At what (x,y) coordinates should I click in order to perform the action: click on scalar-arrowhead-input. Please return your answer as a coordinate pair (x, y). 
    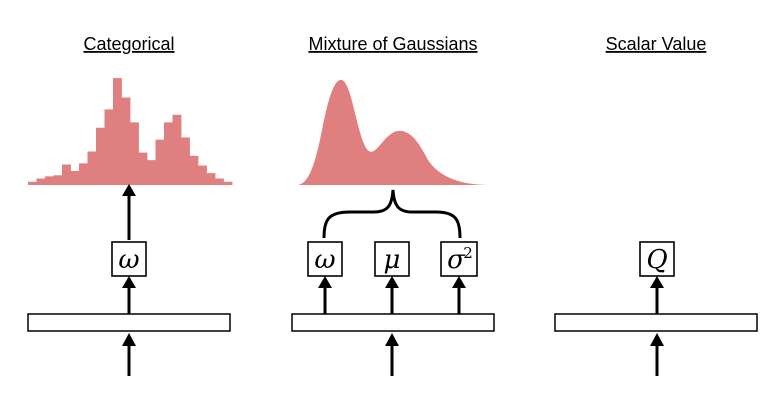
    Looking at the image, I should click on (657, 339).